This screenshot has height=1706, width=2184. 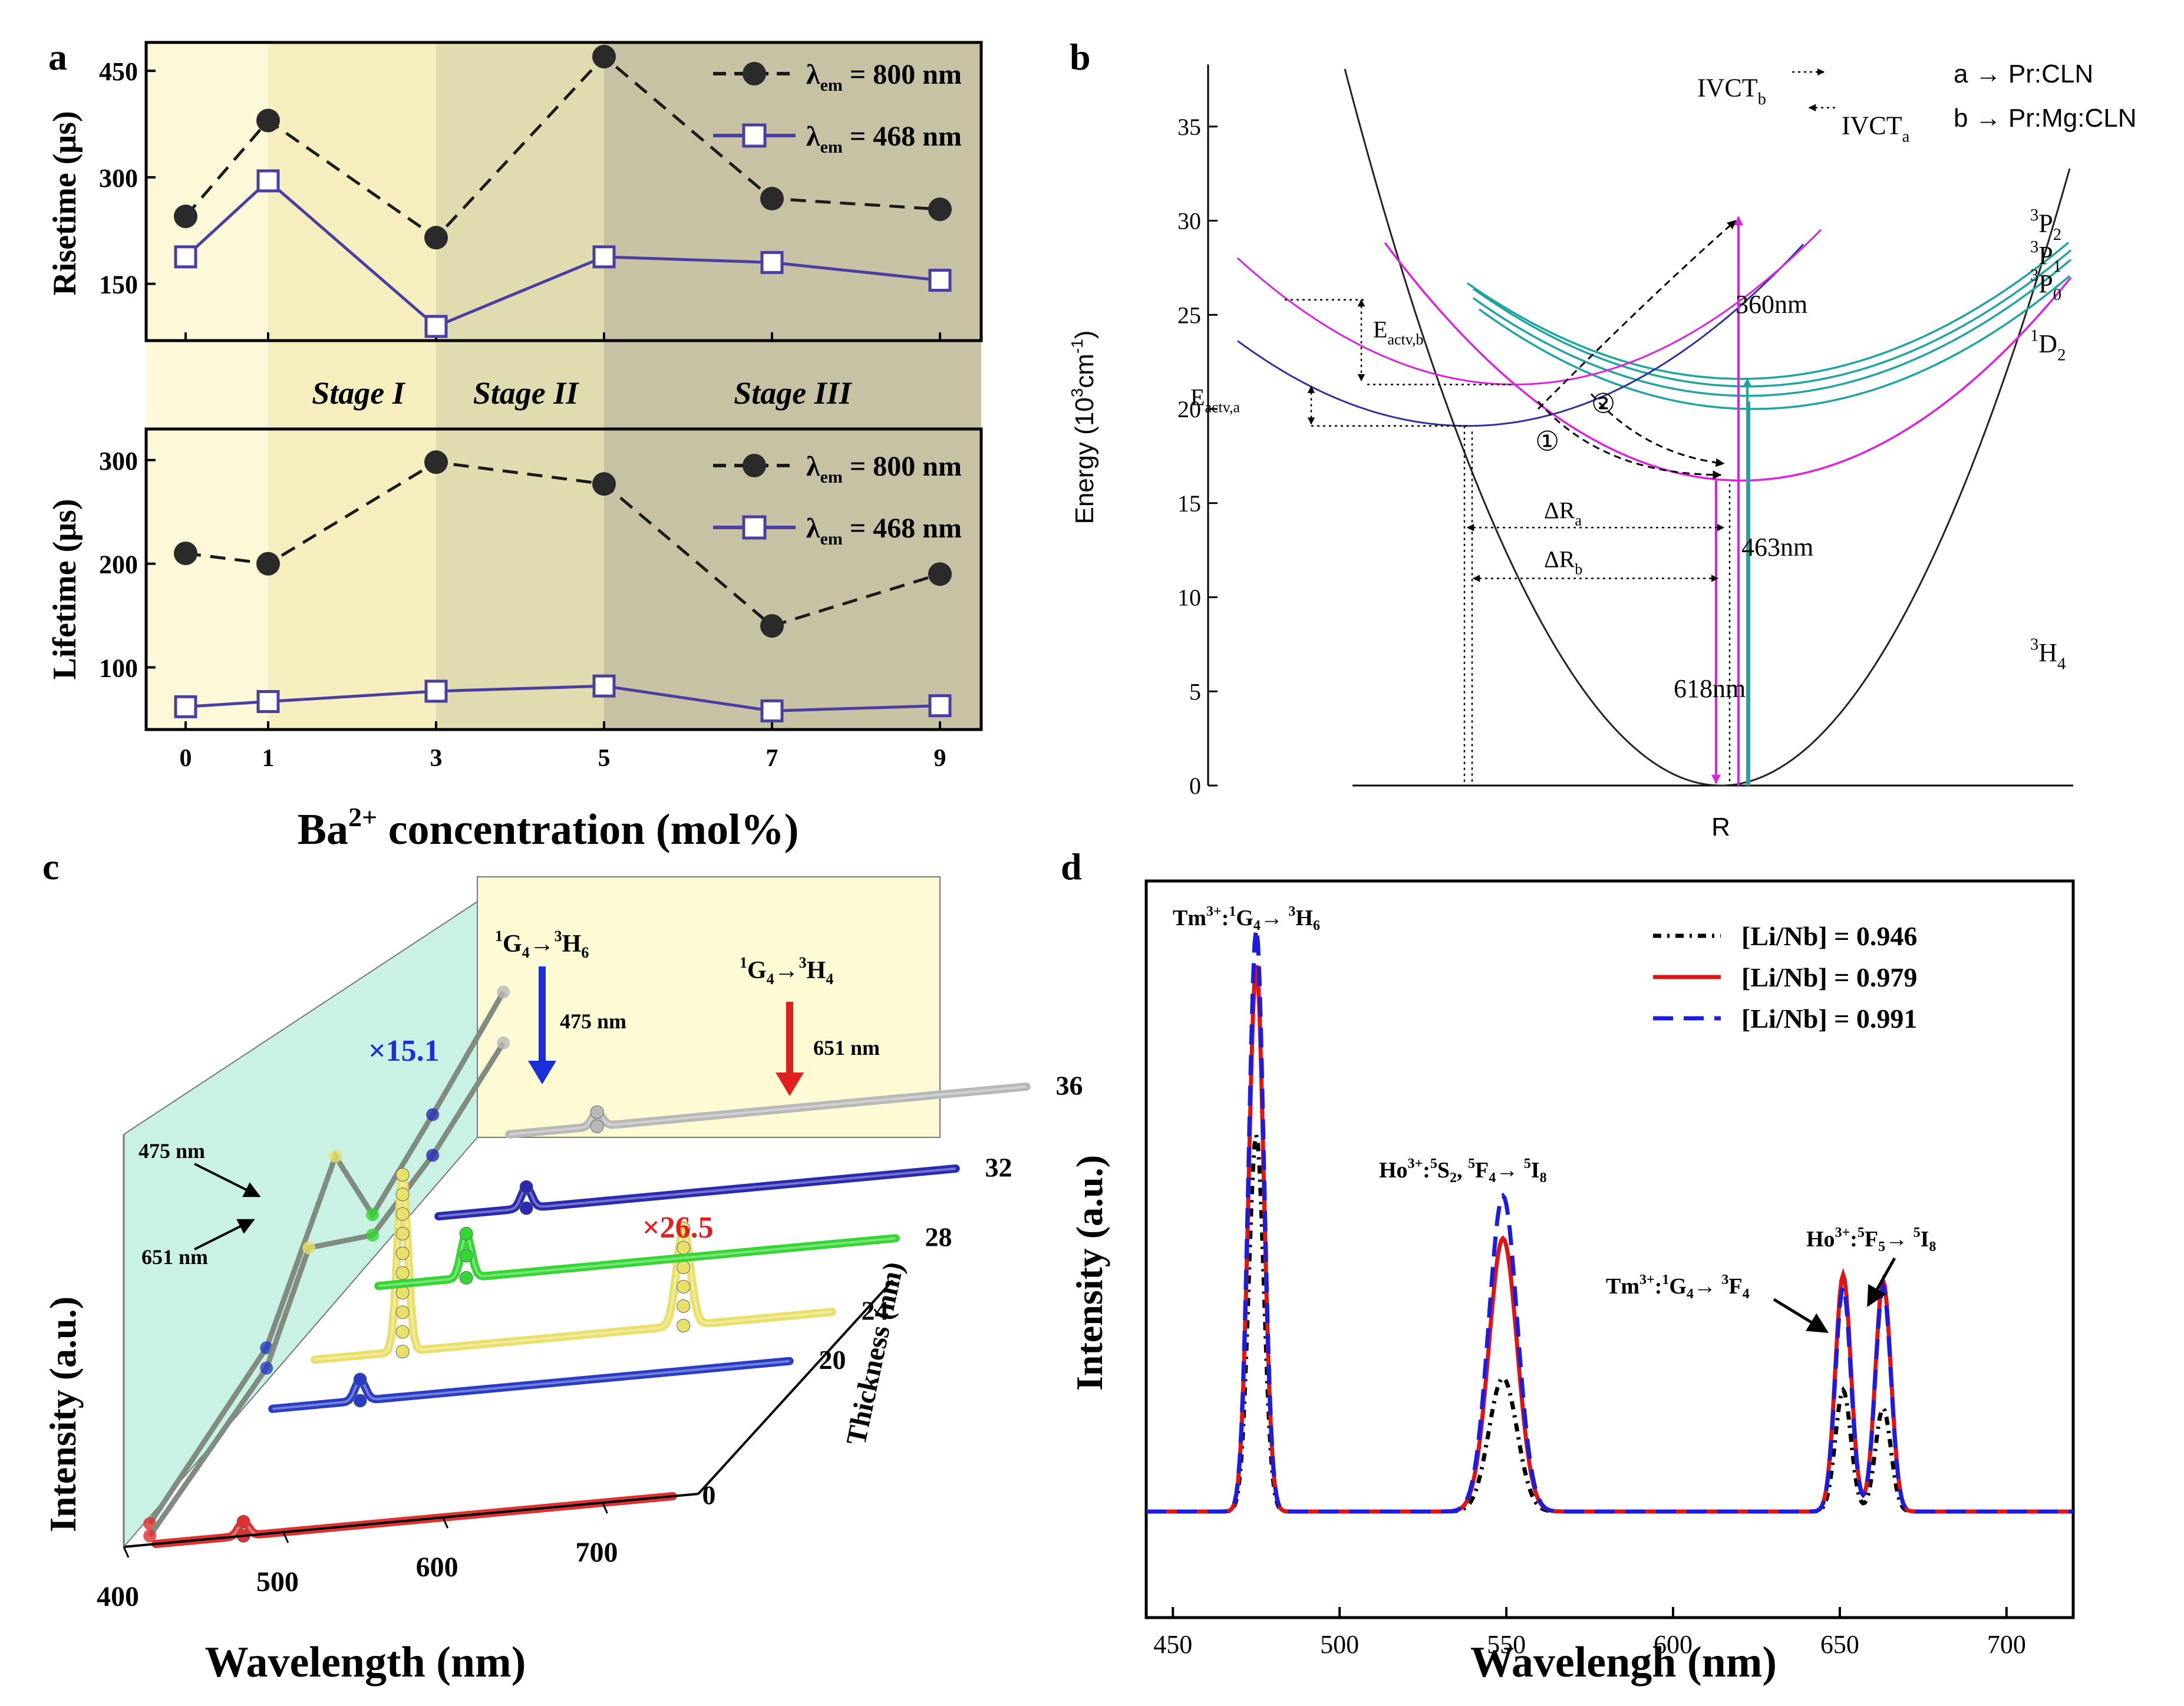 What do you see at coordinates (1405, 340) in the screenshot?
I see `sub: actv,b` at bounding box center [1405, 340].